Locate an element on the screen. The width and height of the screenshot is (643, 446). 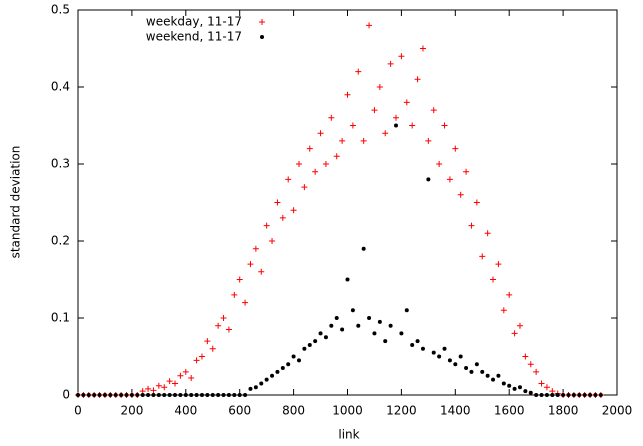
y-tick-label: 0.2 is located at coordinates (60, 241).